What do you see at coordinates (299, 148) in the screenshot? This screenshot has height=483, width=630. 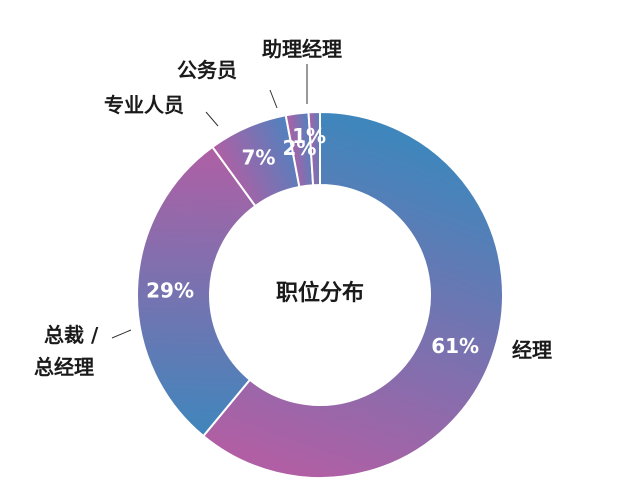 I see `slice-percent-label: 2%` at bounding box center [299, 148].